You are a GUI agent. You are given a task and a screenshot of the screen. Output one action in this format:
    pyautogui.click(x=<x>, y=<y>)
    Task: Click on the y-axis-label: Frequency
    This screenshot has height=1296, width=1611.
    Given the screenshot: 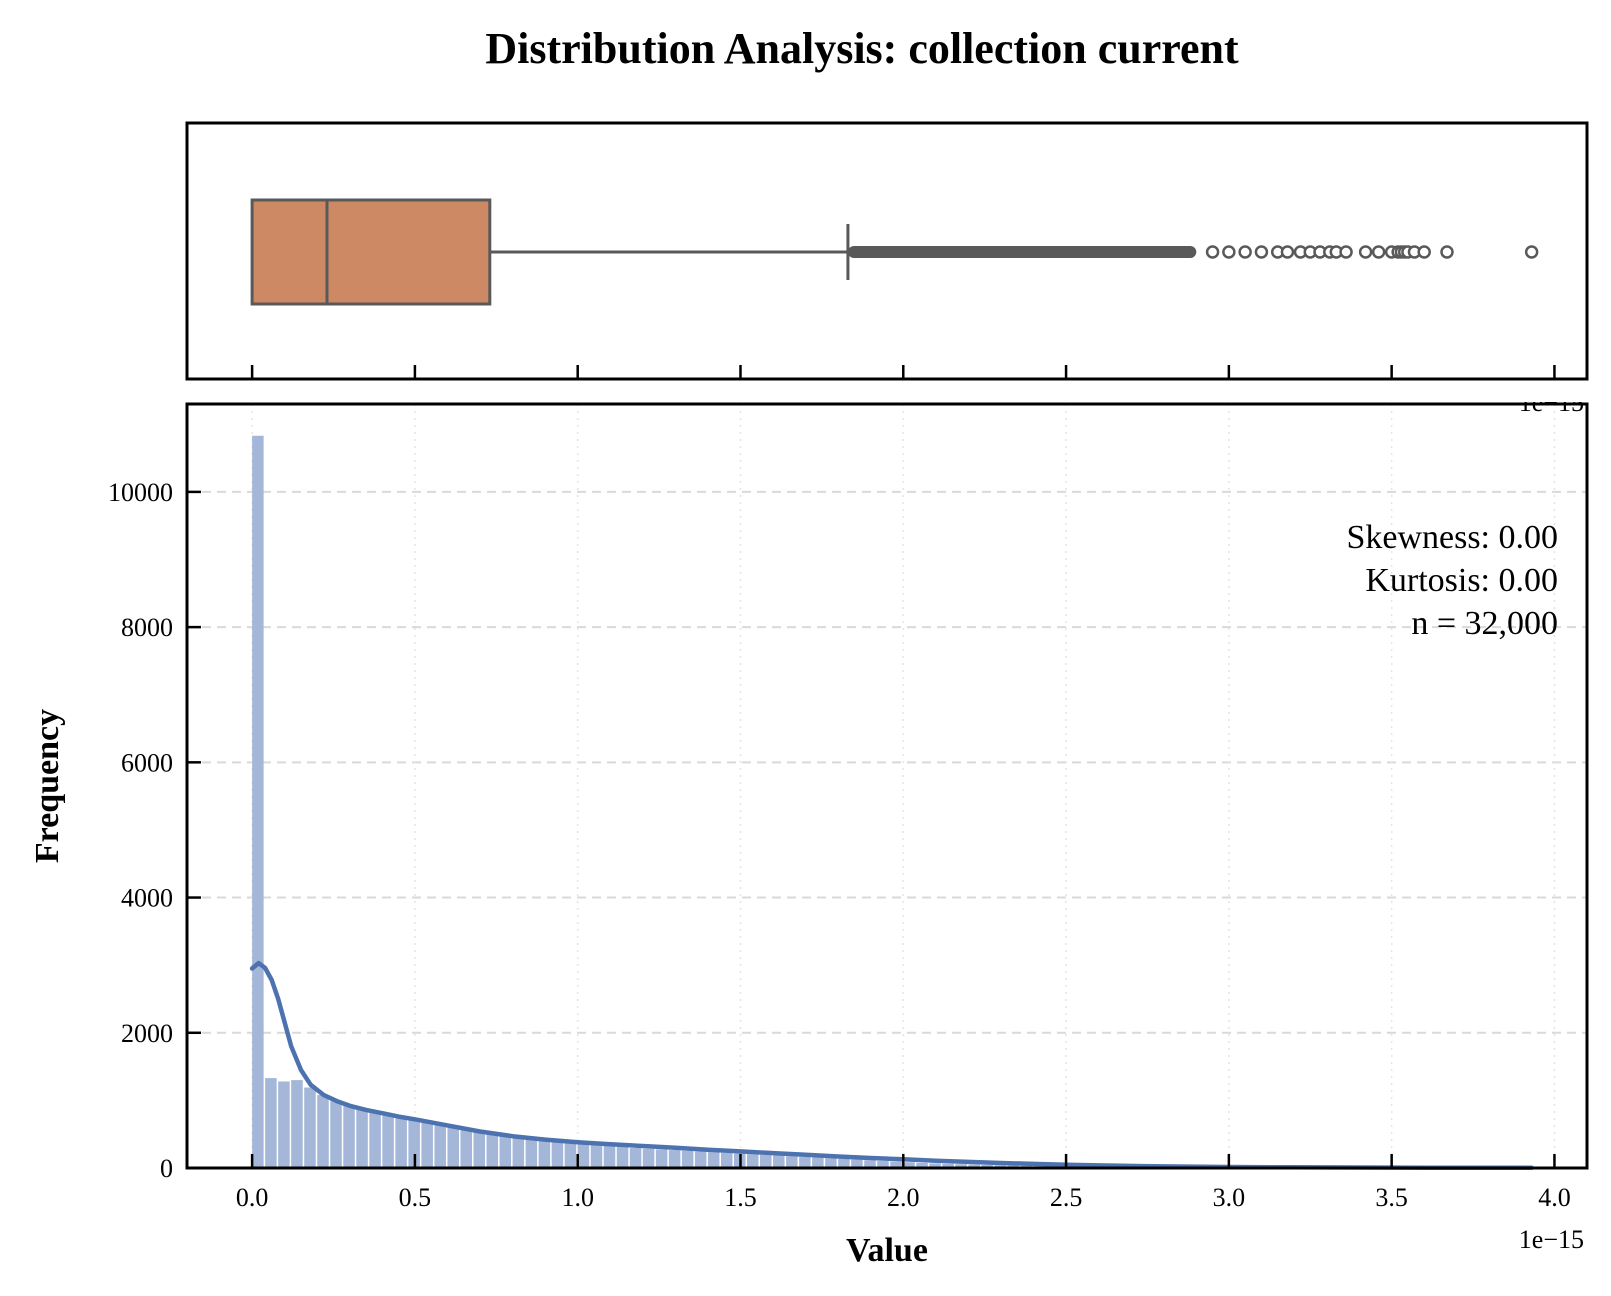 What is the action you would take?
    pyautogui.click(x=47, y=786)
    